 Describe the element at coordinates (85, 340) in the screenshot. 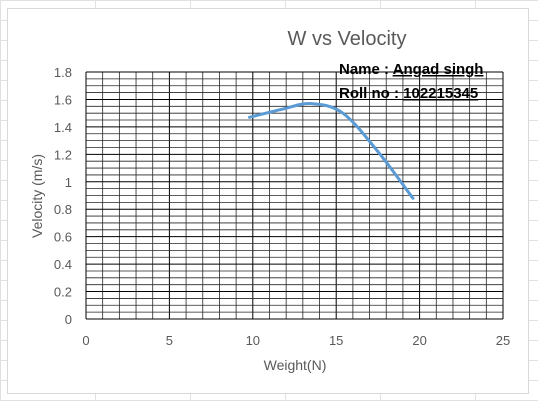

I see `x-tick-label: 0` at that location.